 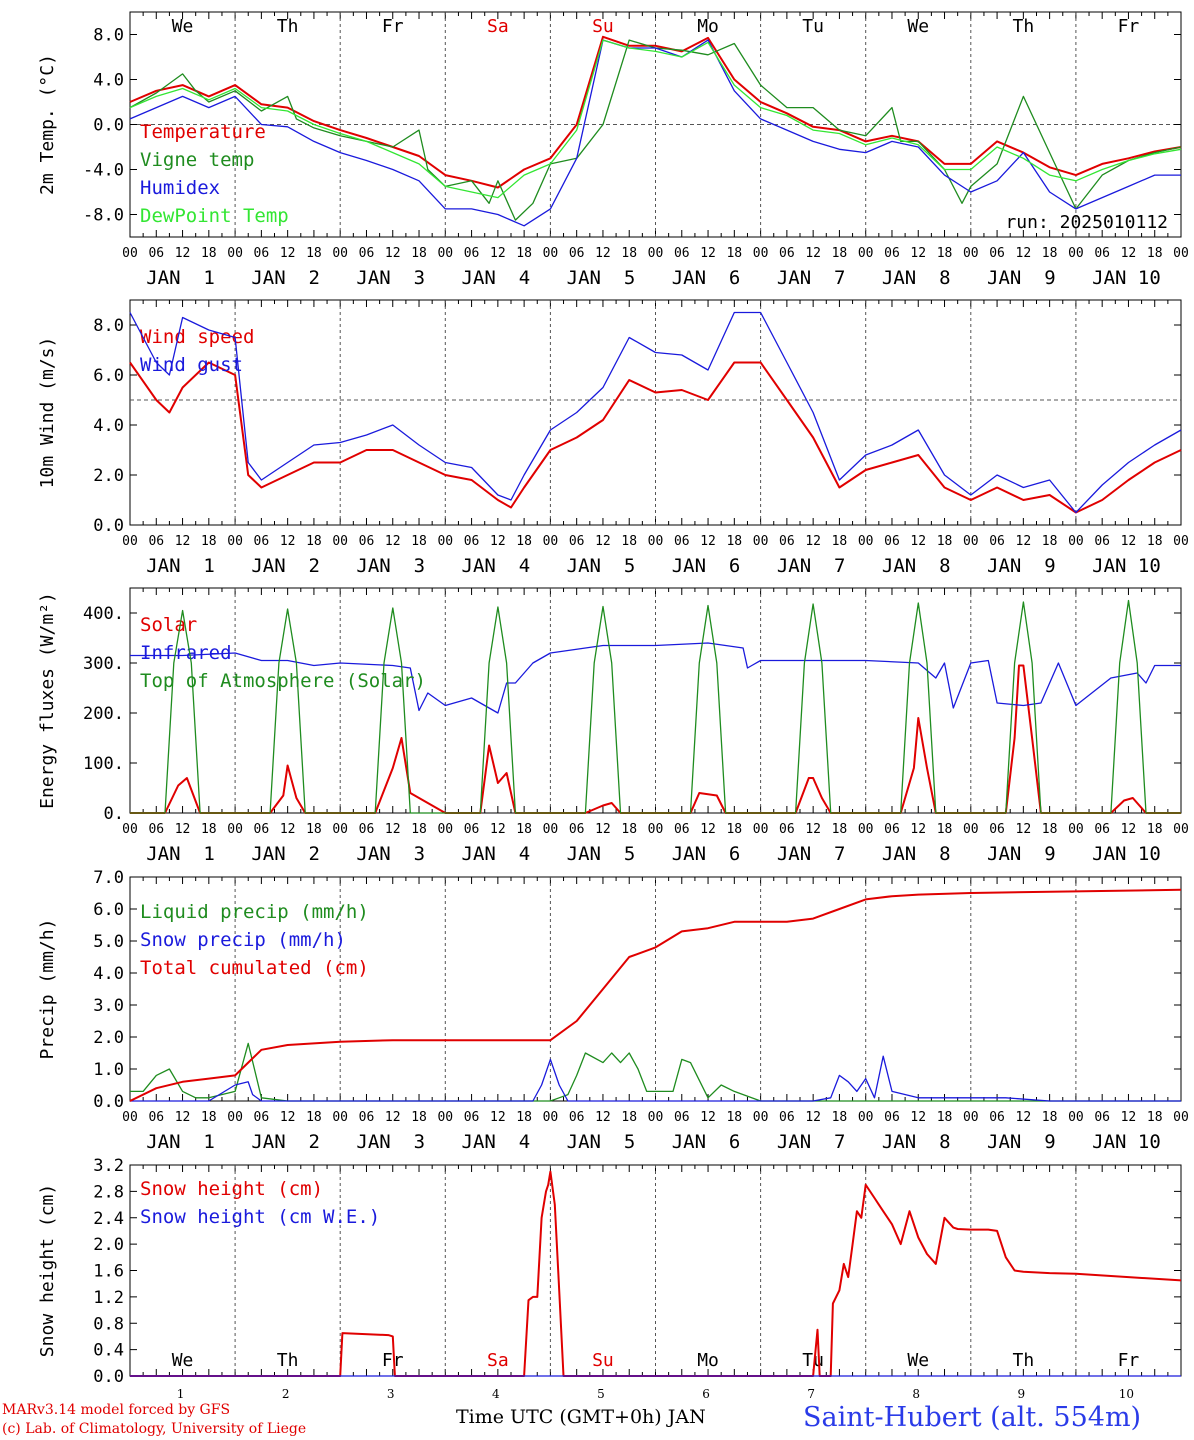 I want to click on y-tick-label: 1.0, so click(x=108, y=1070).